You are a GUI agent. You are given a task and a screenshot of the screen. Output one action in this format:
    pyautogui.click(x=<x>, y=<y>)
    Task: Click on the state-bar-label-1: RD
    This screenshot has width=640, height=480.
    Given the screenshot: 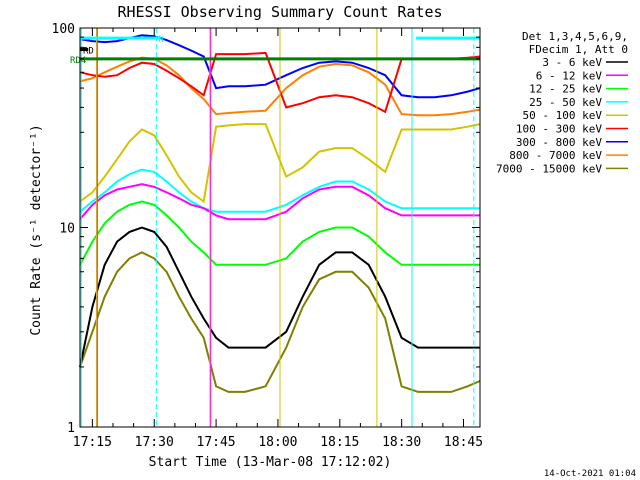 What is the action you would take?
    pyautogui.click(x=88, y=52)
    